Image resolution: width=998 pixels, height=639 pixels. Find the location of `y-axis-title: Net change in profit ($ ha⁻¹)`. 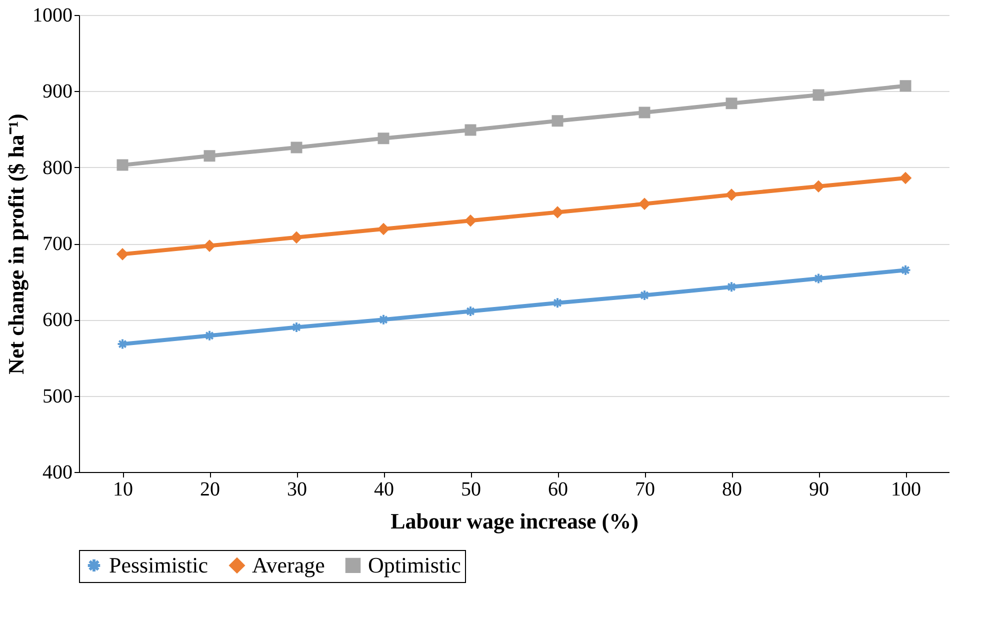

y-axis-title: Net change in profit ($ ha⁻¹) is located at coordinates (16, 244).